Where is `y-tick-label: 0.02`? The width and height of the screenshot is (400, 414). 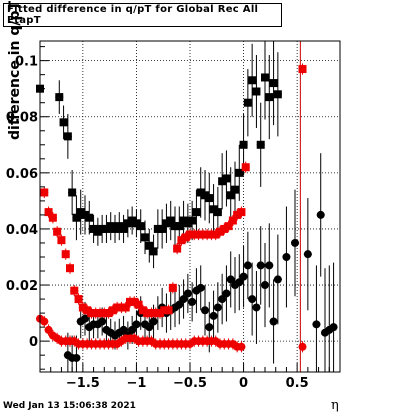
y-tick-label: 0.02 is located at coordinates (22, 286).